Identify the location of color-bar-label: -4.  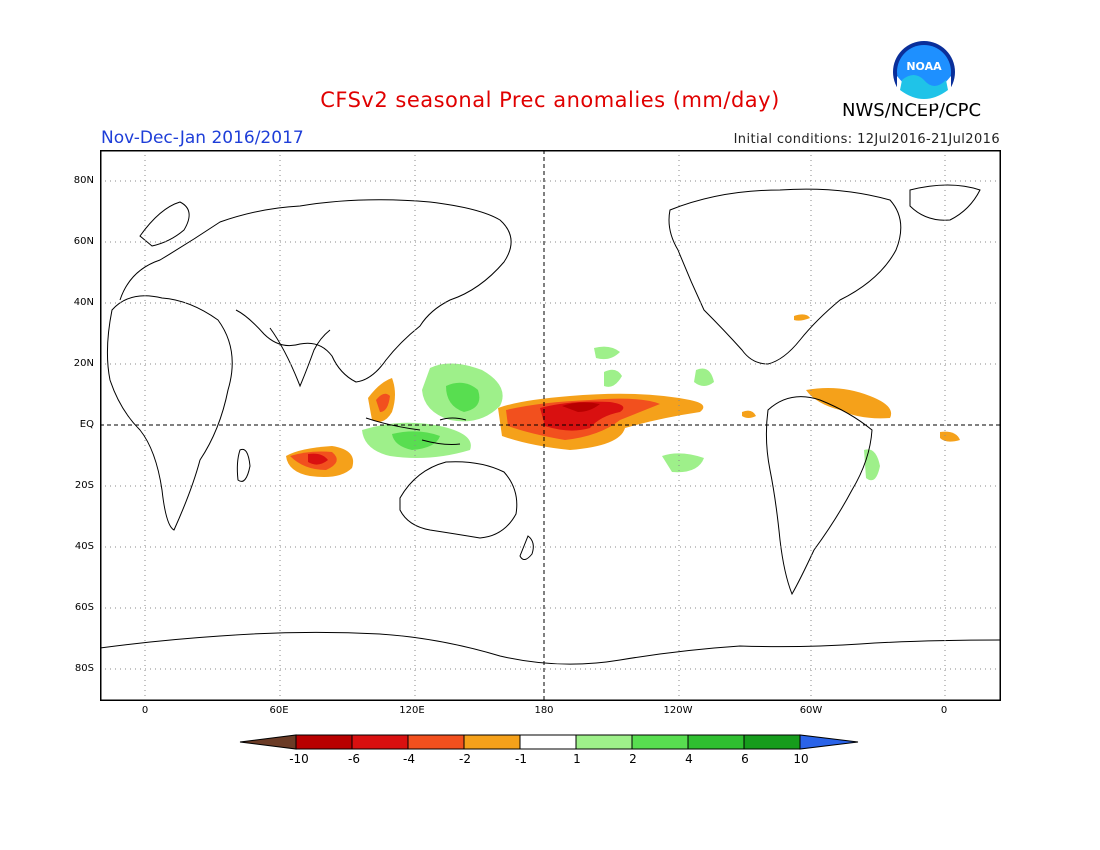
(409, 759).